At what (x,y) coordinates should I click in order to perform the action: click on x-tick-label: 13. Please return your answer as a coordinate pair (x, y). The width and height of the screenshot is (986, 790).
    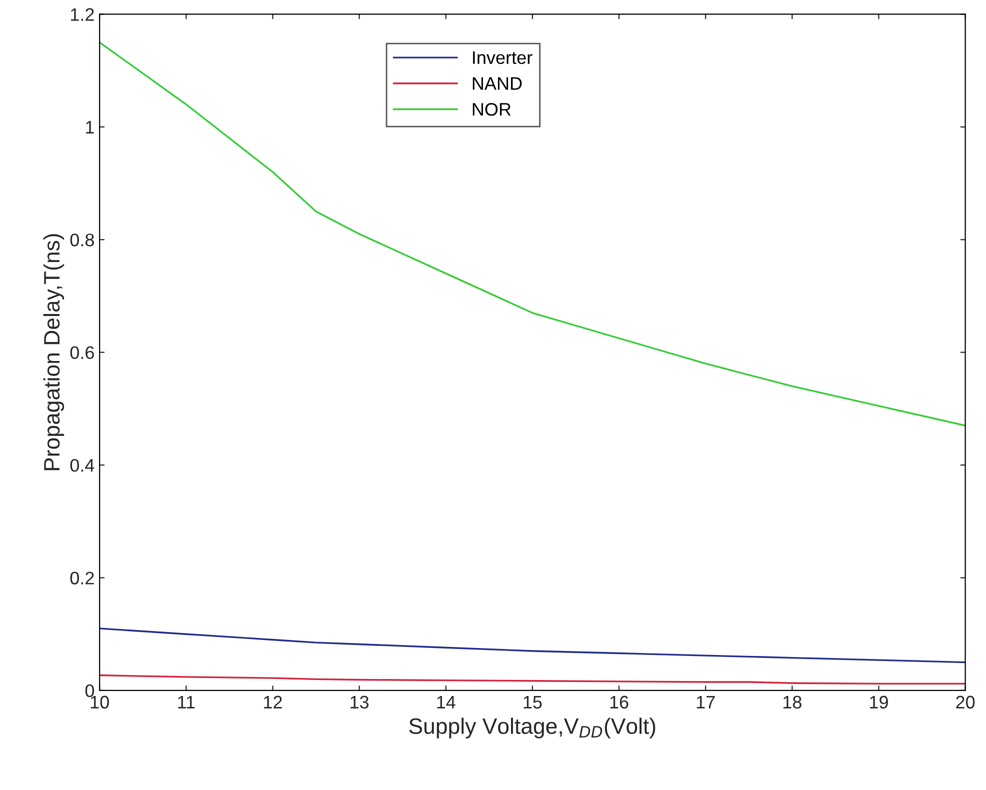
    Looking at the image, I should click on (359, 702).